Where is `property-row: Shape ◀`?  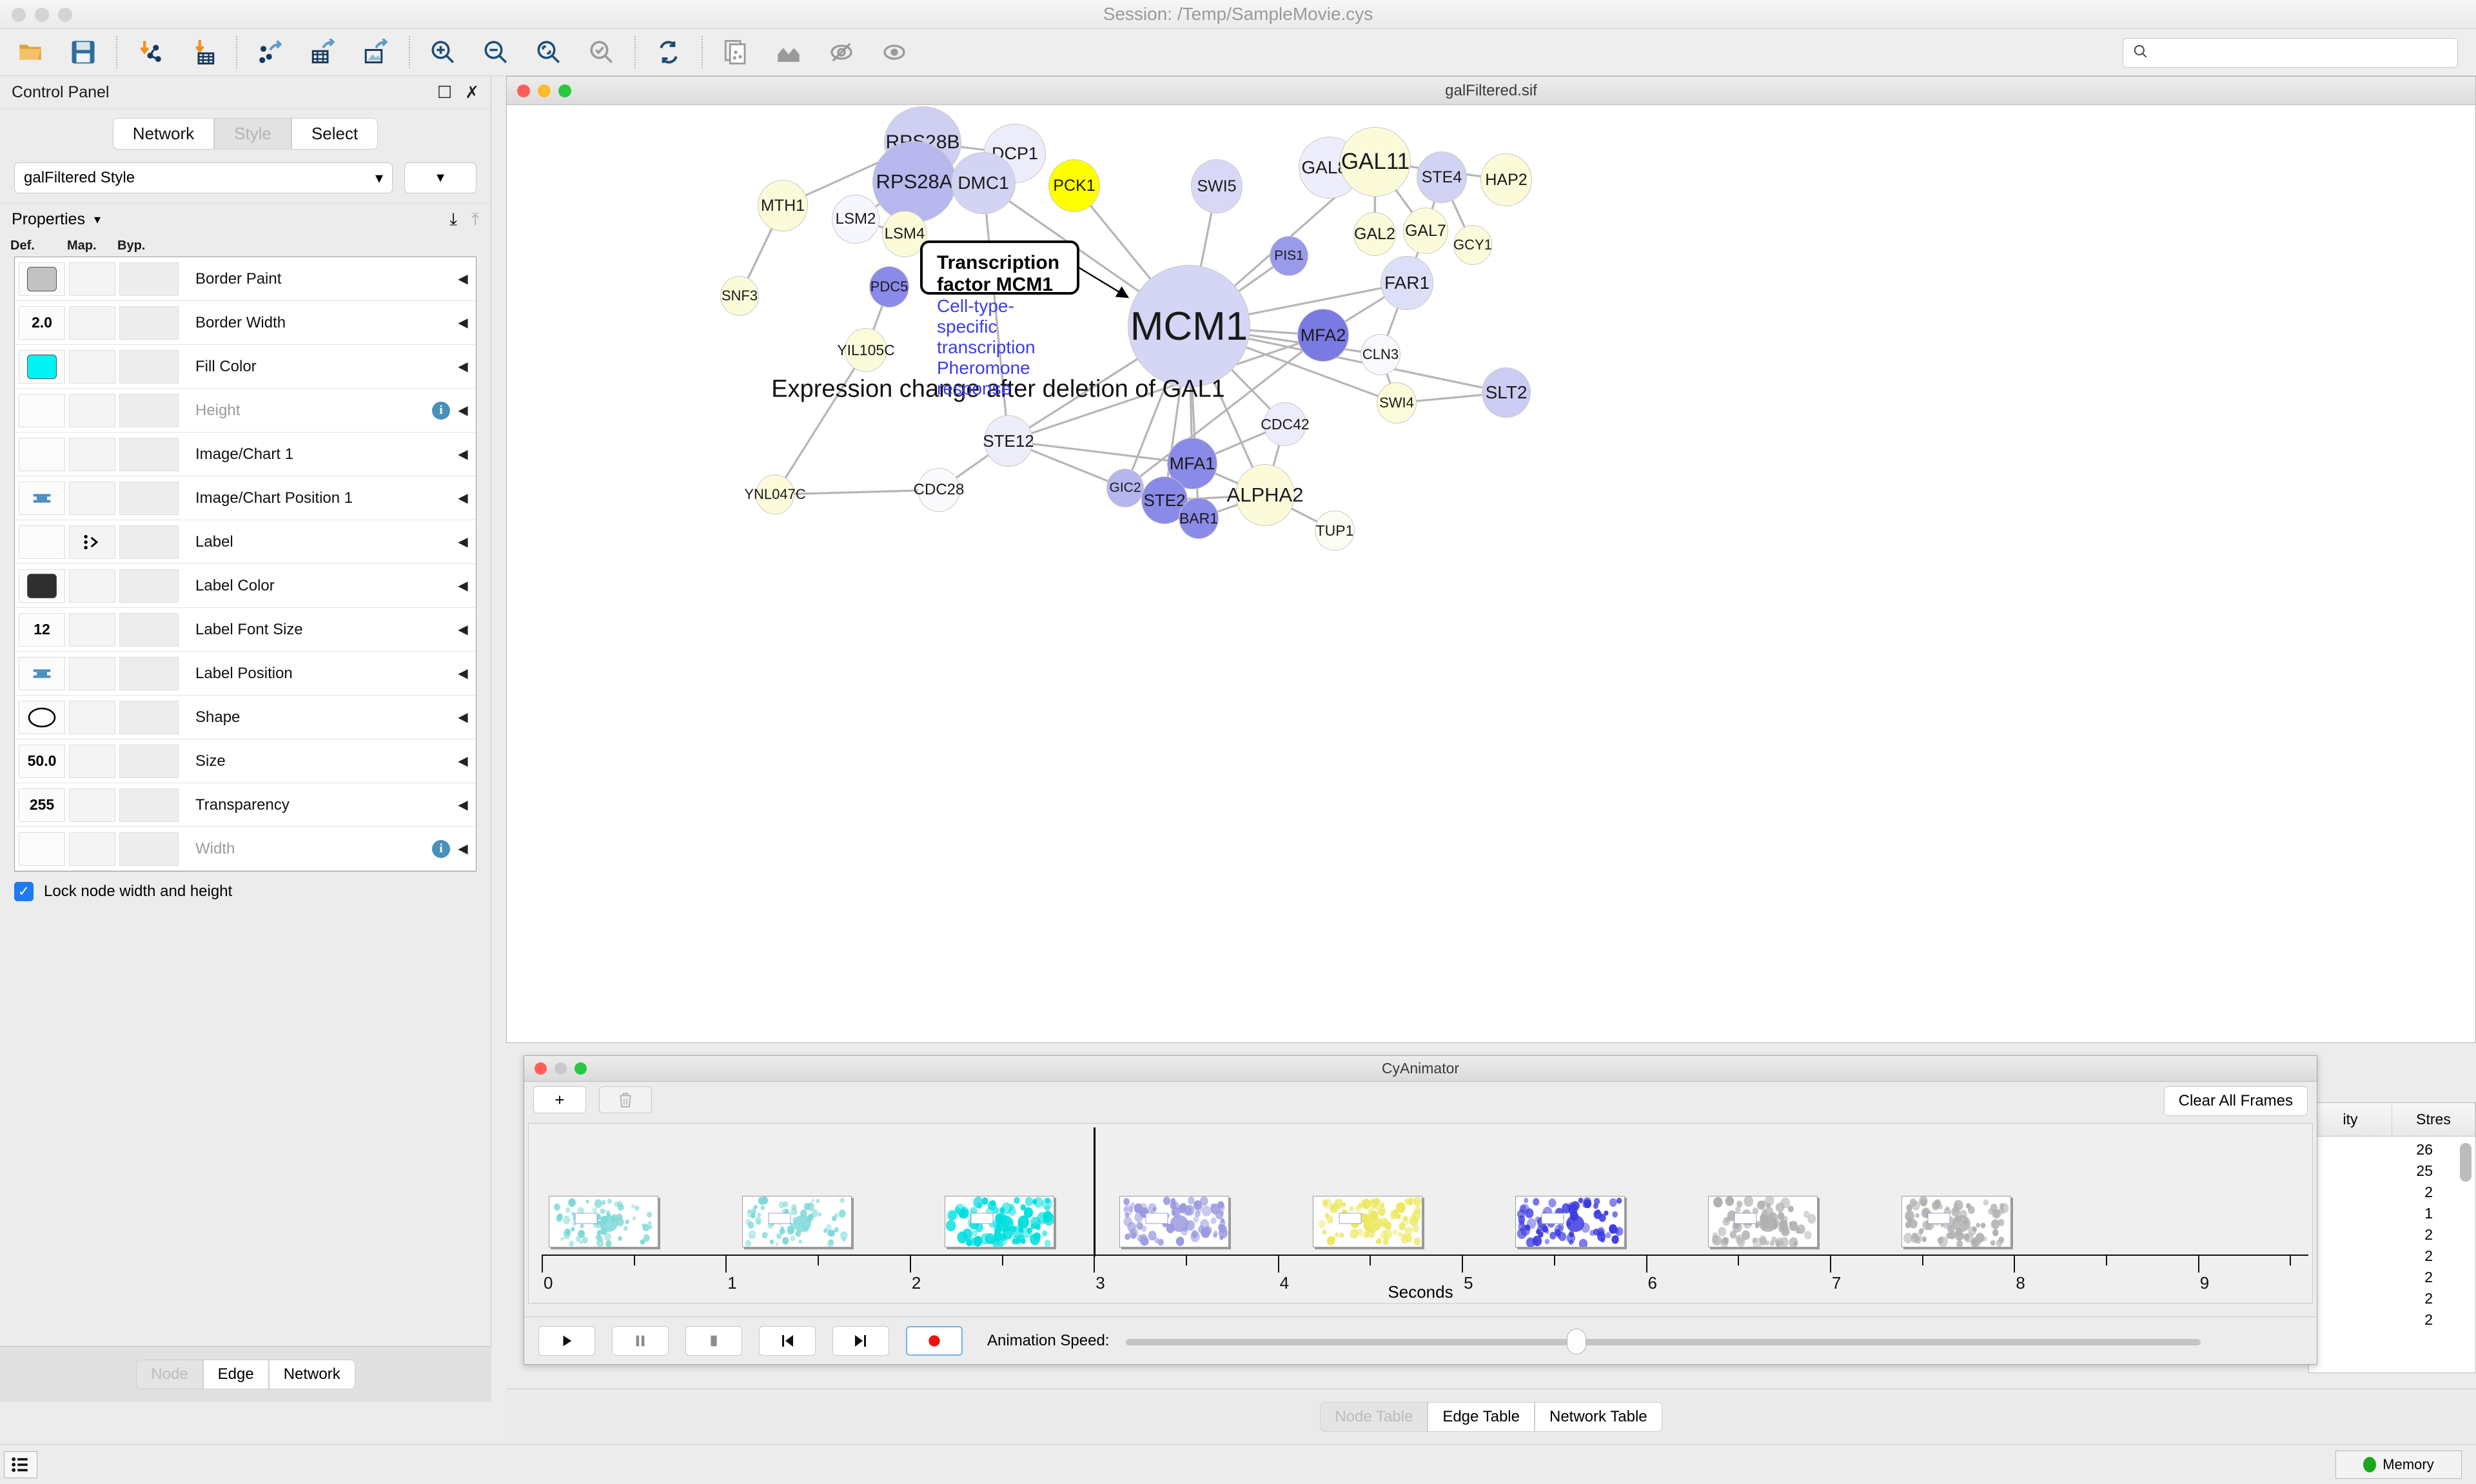 property-row: Shape ◀ is located at coordinates (245, 717).